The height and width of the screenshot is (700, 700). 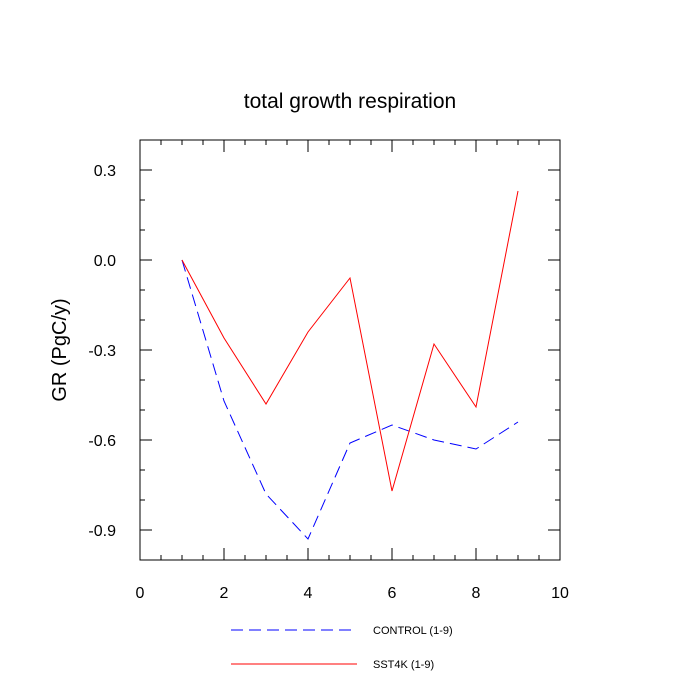 I want to click on y-tick-label: 0.3, so click(x=105, y=171).